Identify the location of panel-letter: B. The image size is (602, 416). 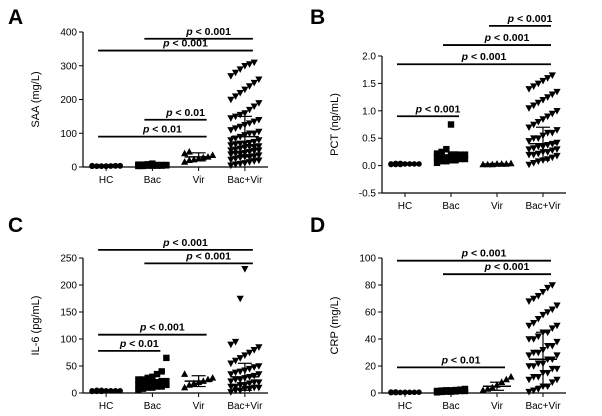
(317, 17).